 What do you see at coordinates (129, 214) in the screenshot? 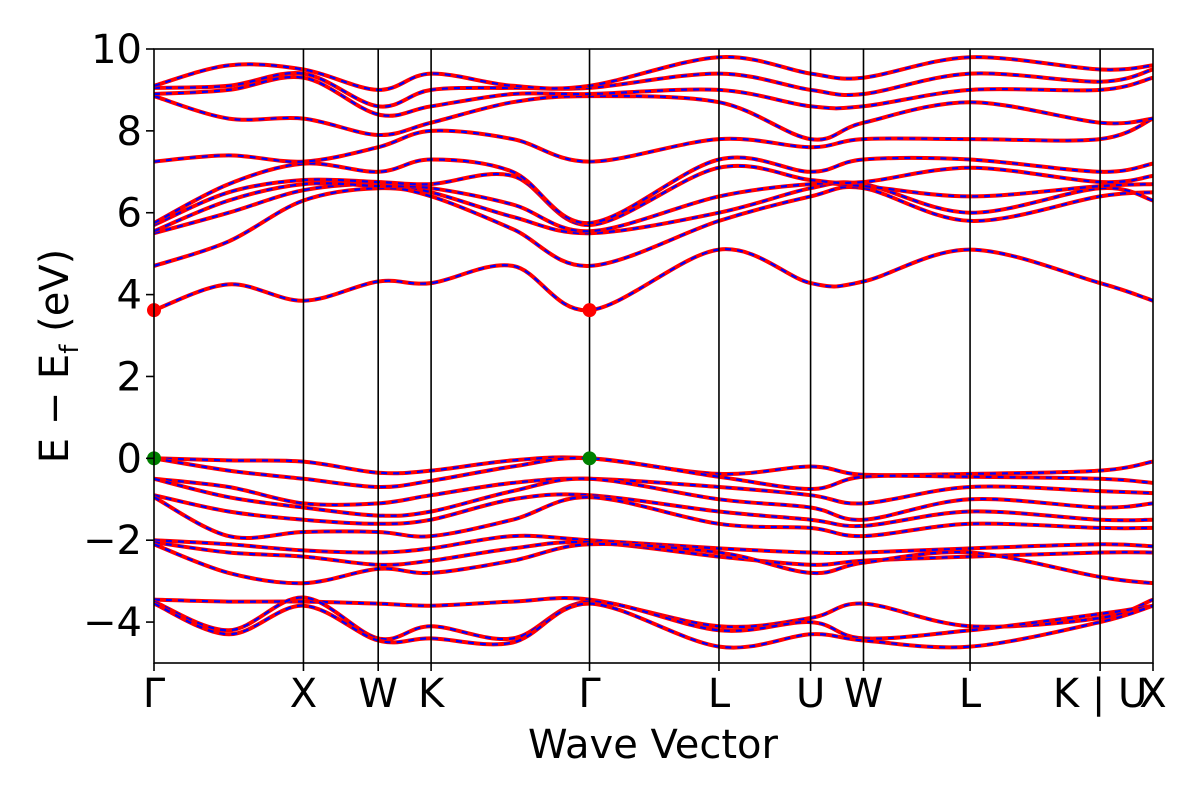
I see `y-tick-label: 6` at bounding box center [129, 214].